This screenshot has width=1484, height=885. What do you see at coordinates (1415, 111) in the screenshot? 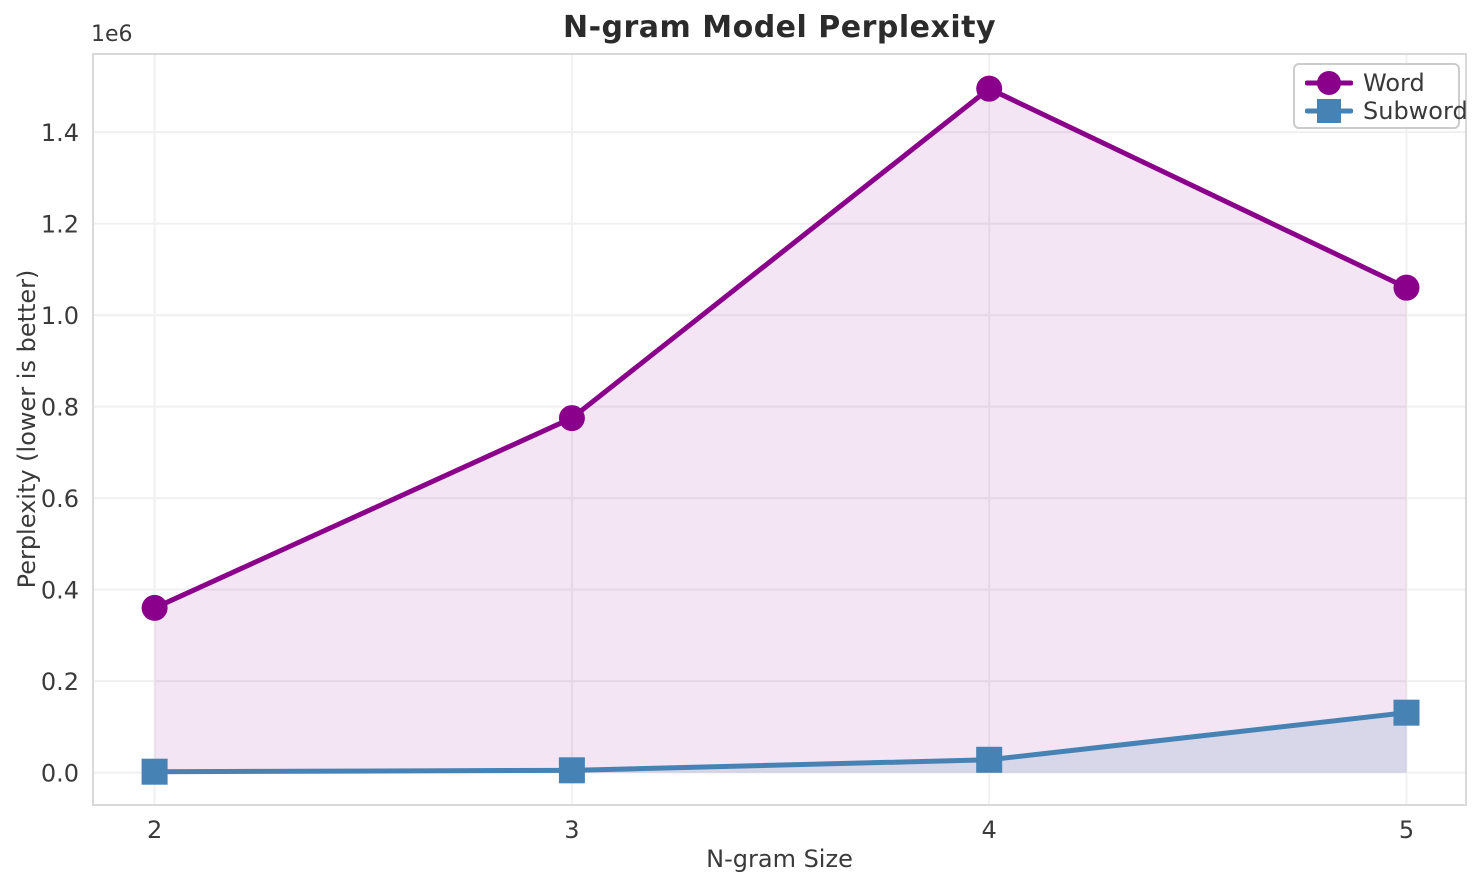
I see `legend-label-subword: Subword` at bounding box center [1415, 111].